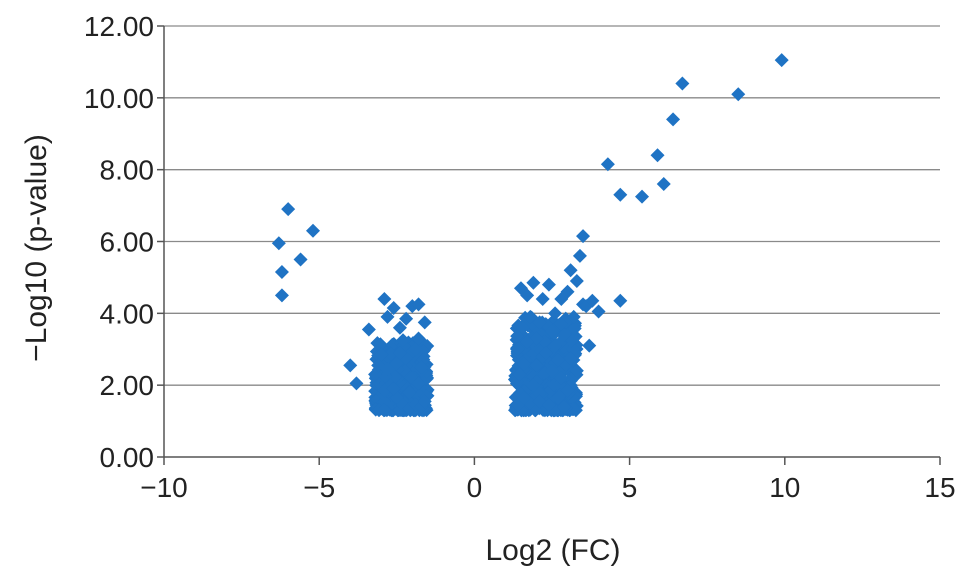 The image size is (969, 576). What do you see at coordinates (319, 487) in the screenshot?
I see `x-tick-label: −5` at bounding box center [319, 487].